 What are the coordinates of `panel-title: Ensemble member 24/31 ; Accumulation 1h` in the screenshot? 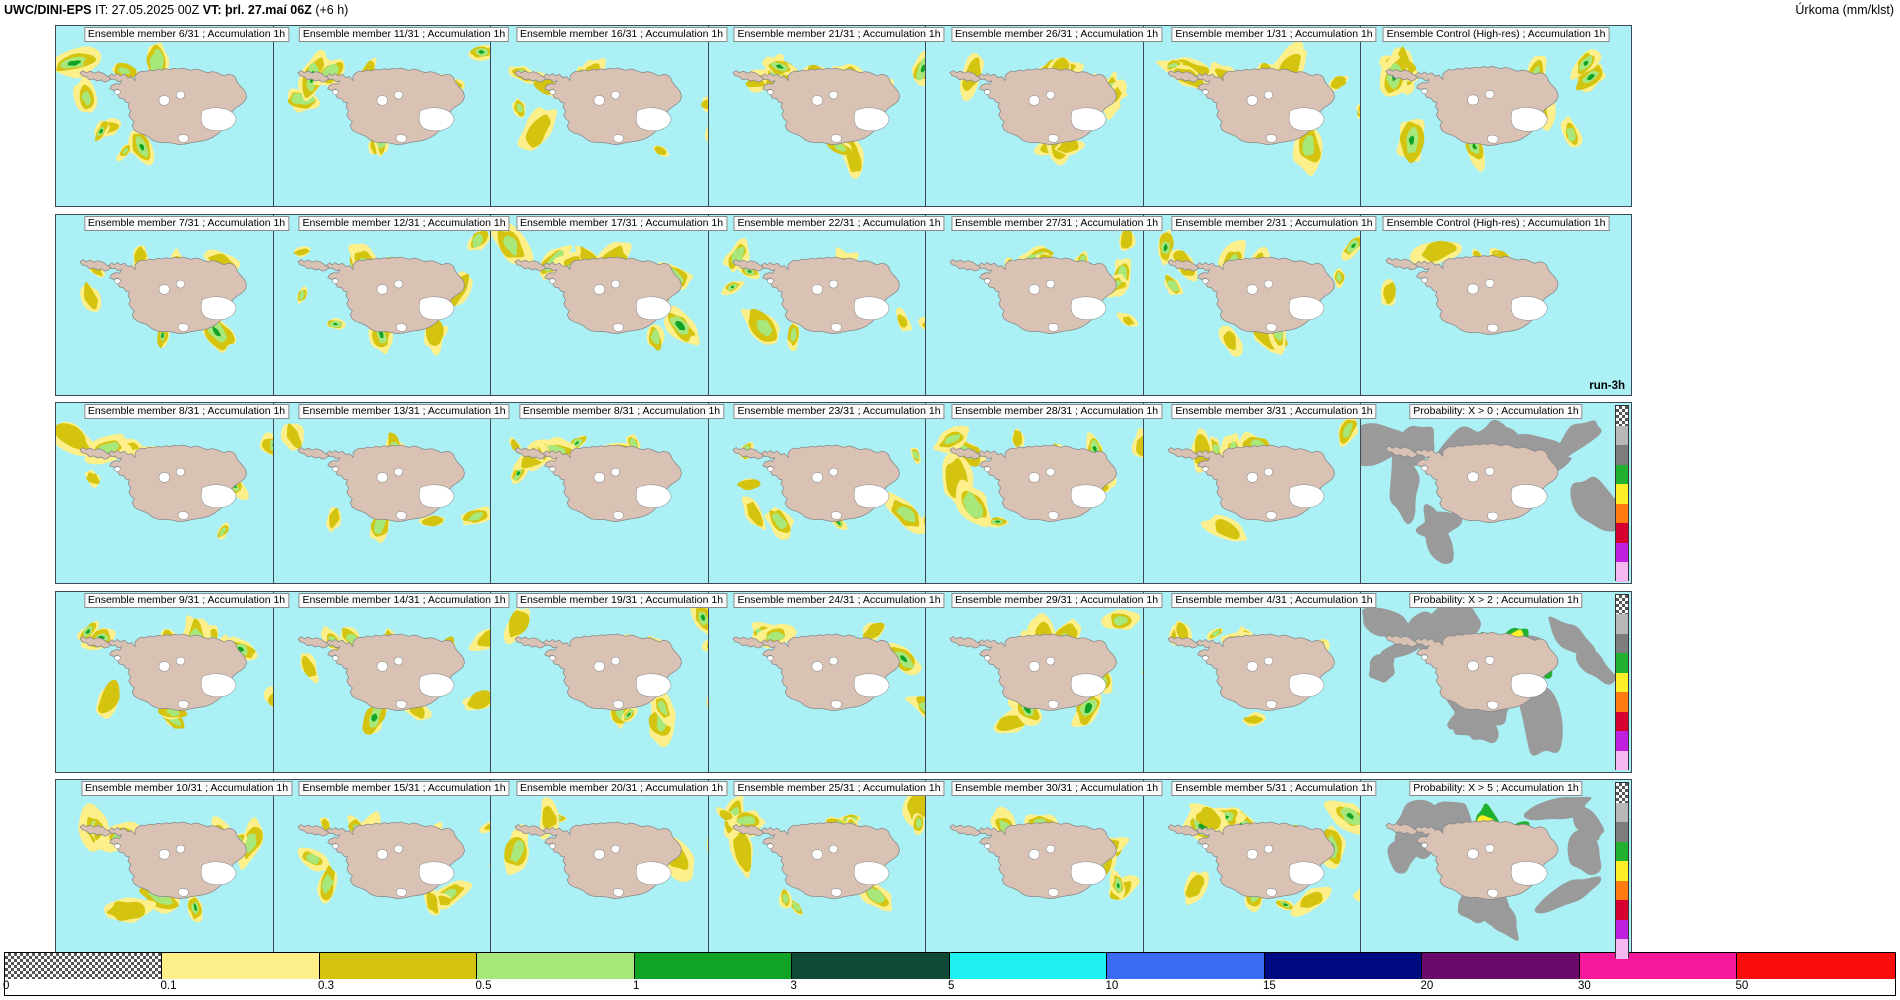 It's located at (839, 600).